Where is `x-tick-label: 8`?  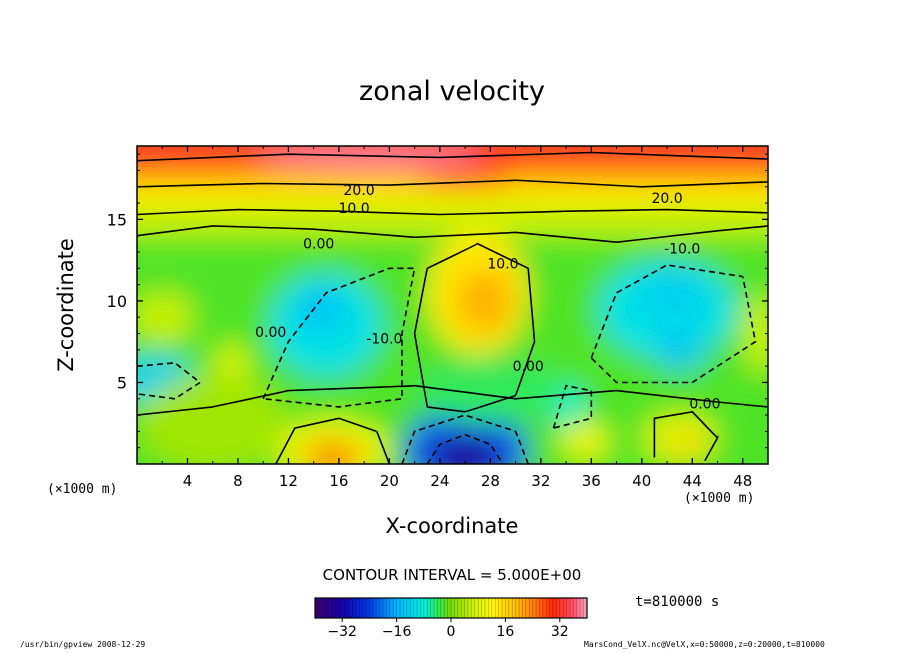
x-tick-label: 8 is located at coordinates (238, 481).